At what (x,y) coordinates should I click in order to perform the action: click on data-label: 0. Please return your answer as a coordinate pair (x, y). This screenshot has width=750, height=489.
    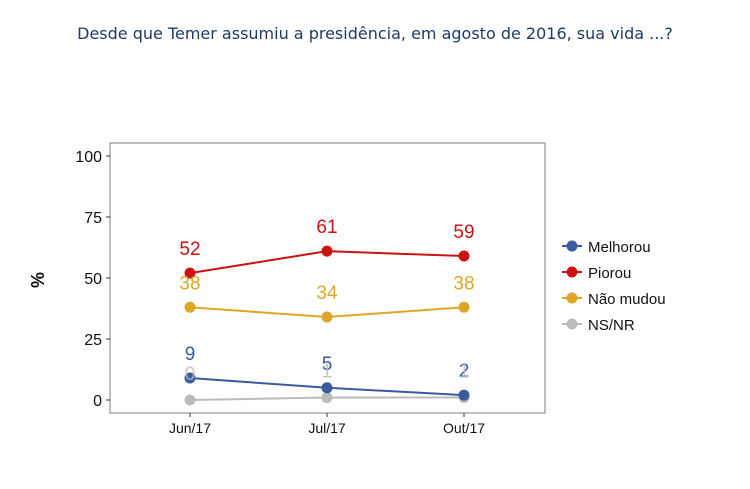
    Looking at the image, I should click on (190, 374).